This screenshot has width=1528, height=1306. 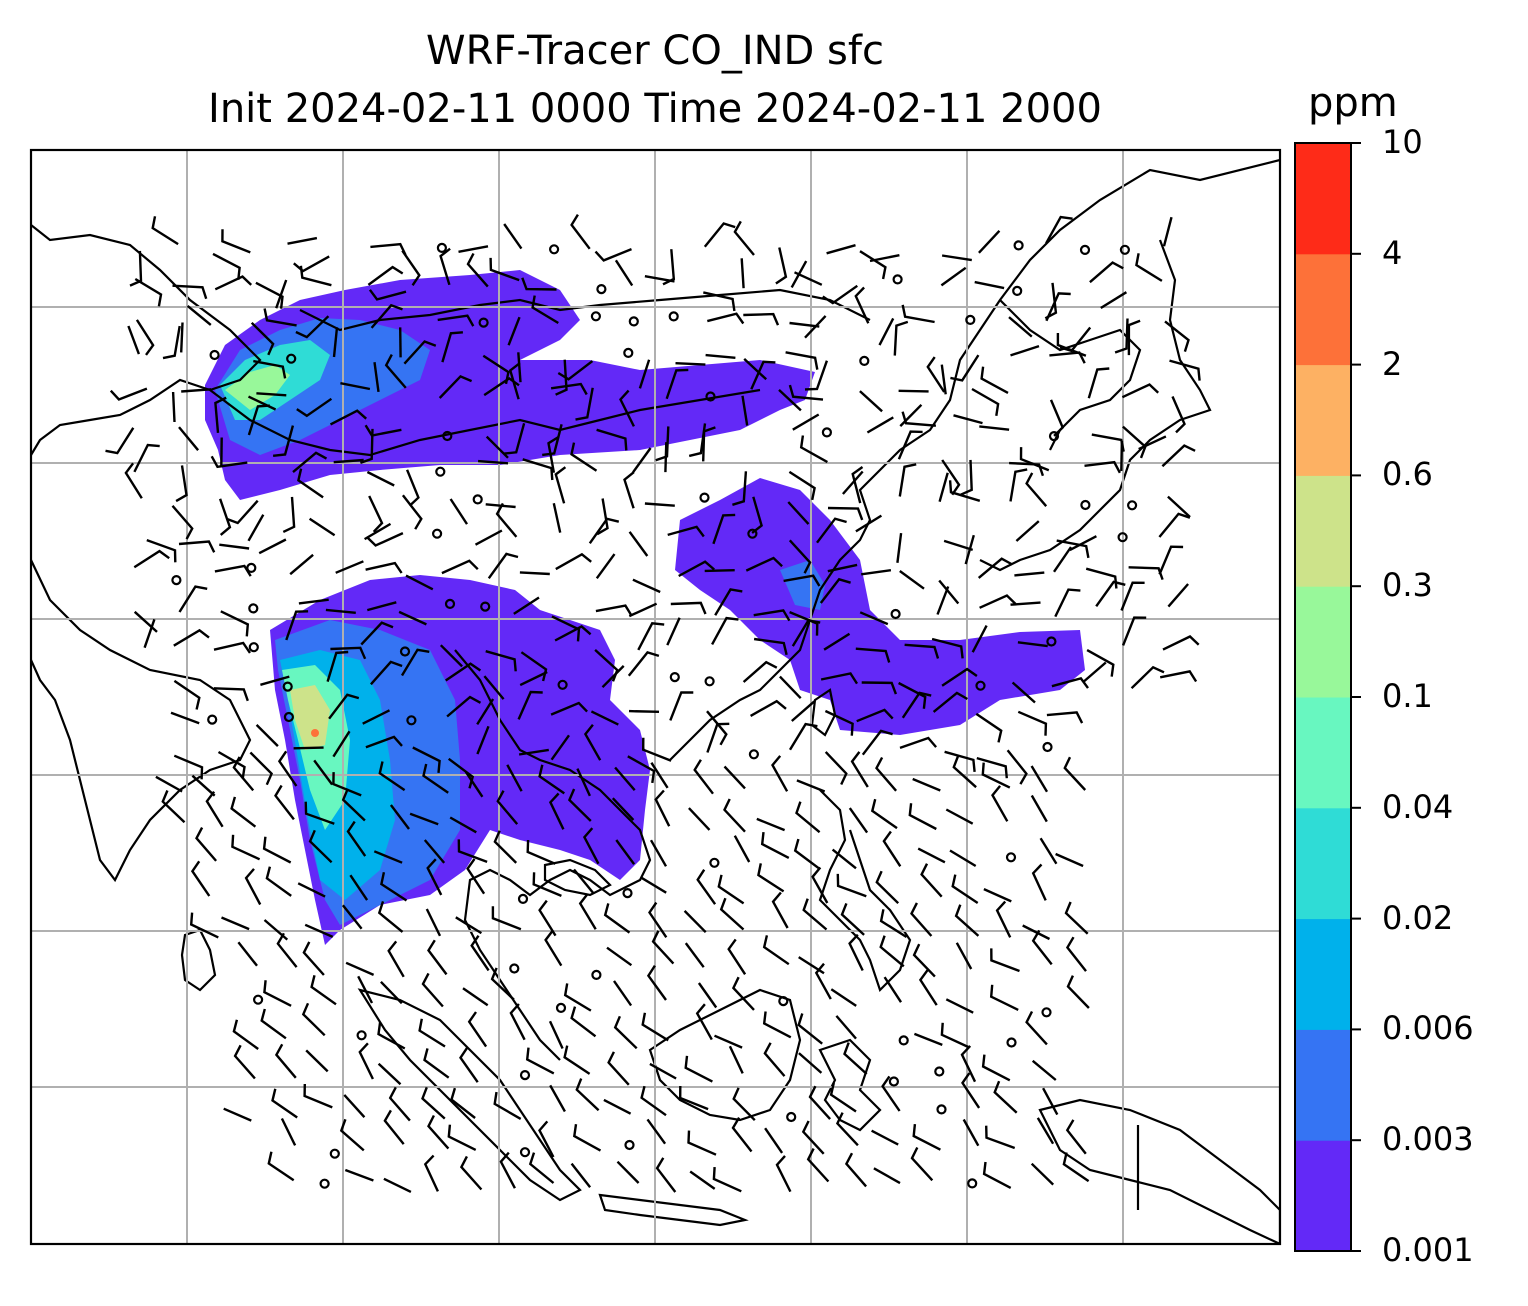 I want to click on coastline-borneo, so click(x=725, y=1055).